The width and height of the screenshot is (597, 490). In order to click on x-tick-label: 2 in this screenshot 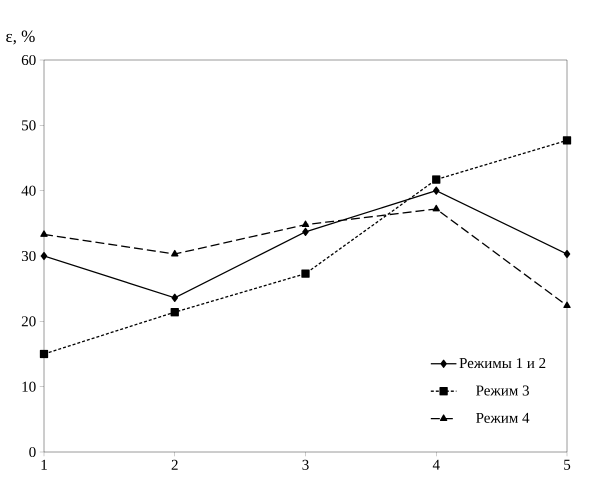, I will do `click(175, 465)`.